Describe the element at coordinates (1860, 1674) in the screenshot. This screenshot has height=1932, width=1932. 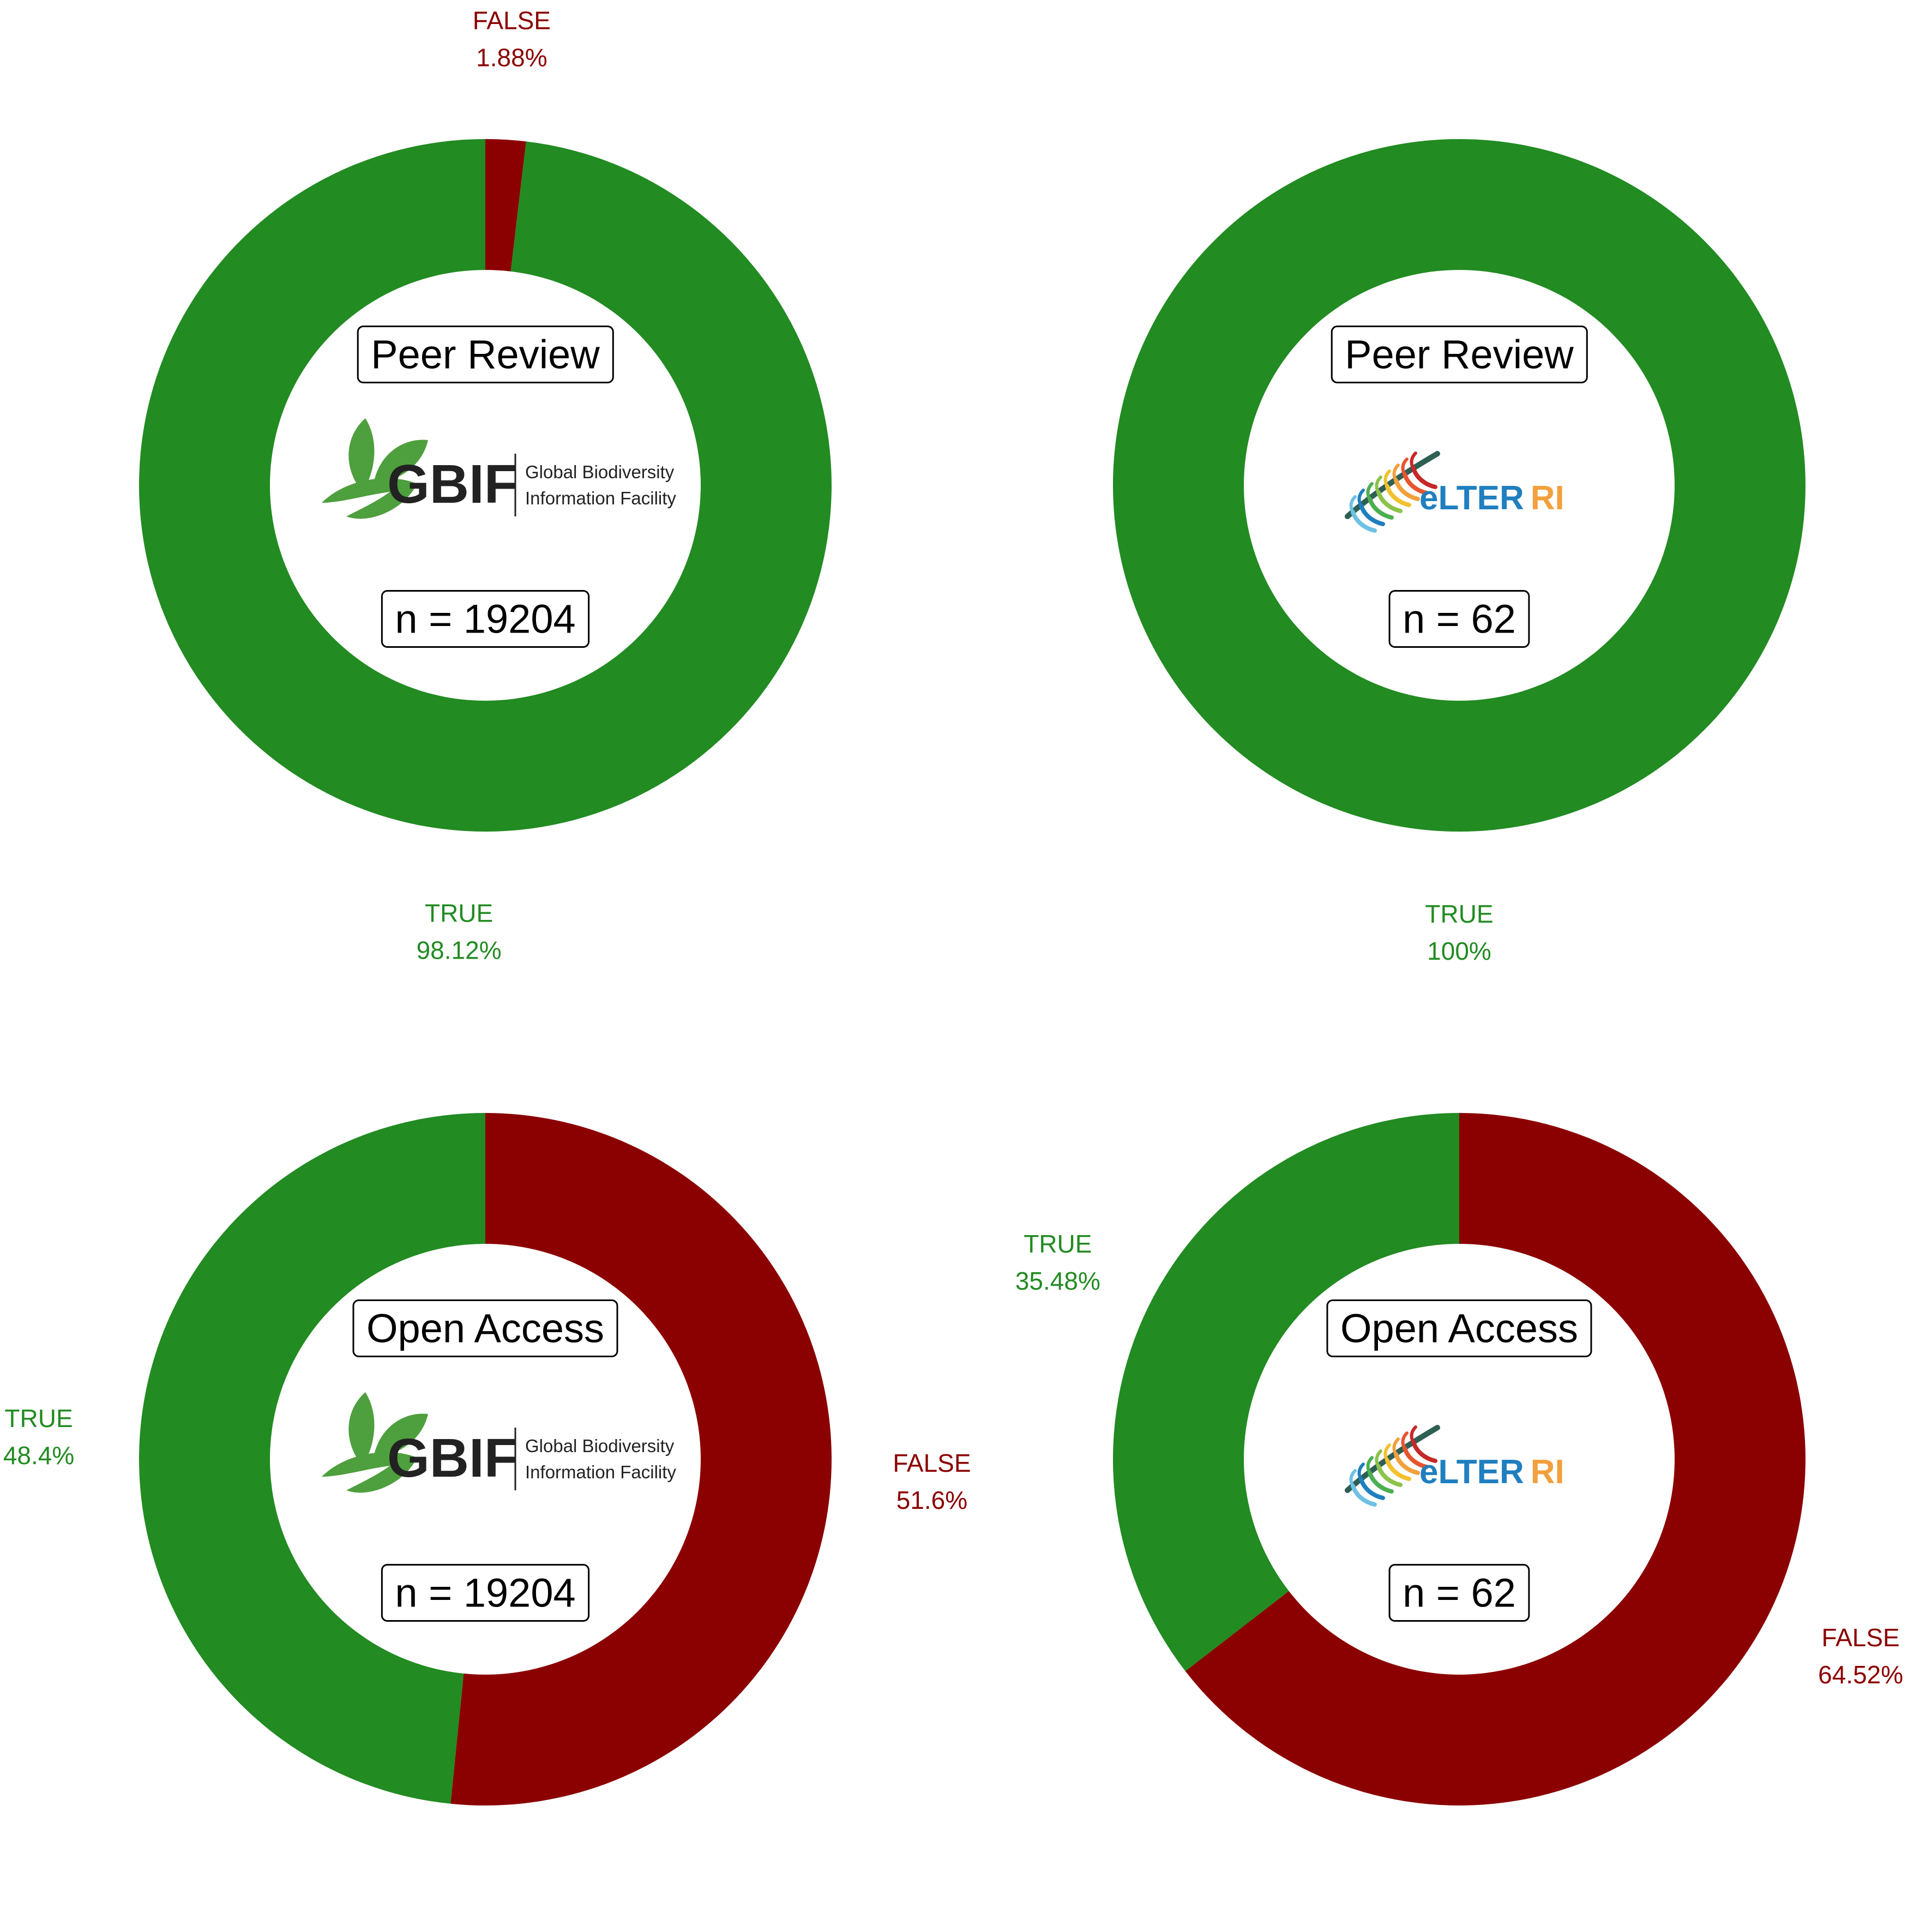
I see `slice-value-false: 64.52%` at that location.